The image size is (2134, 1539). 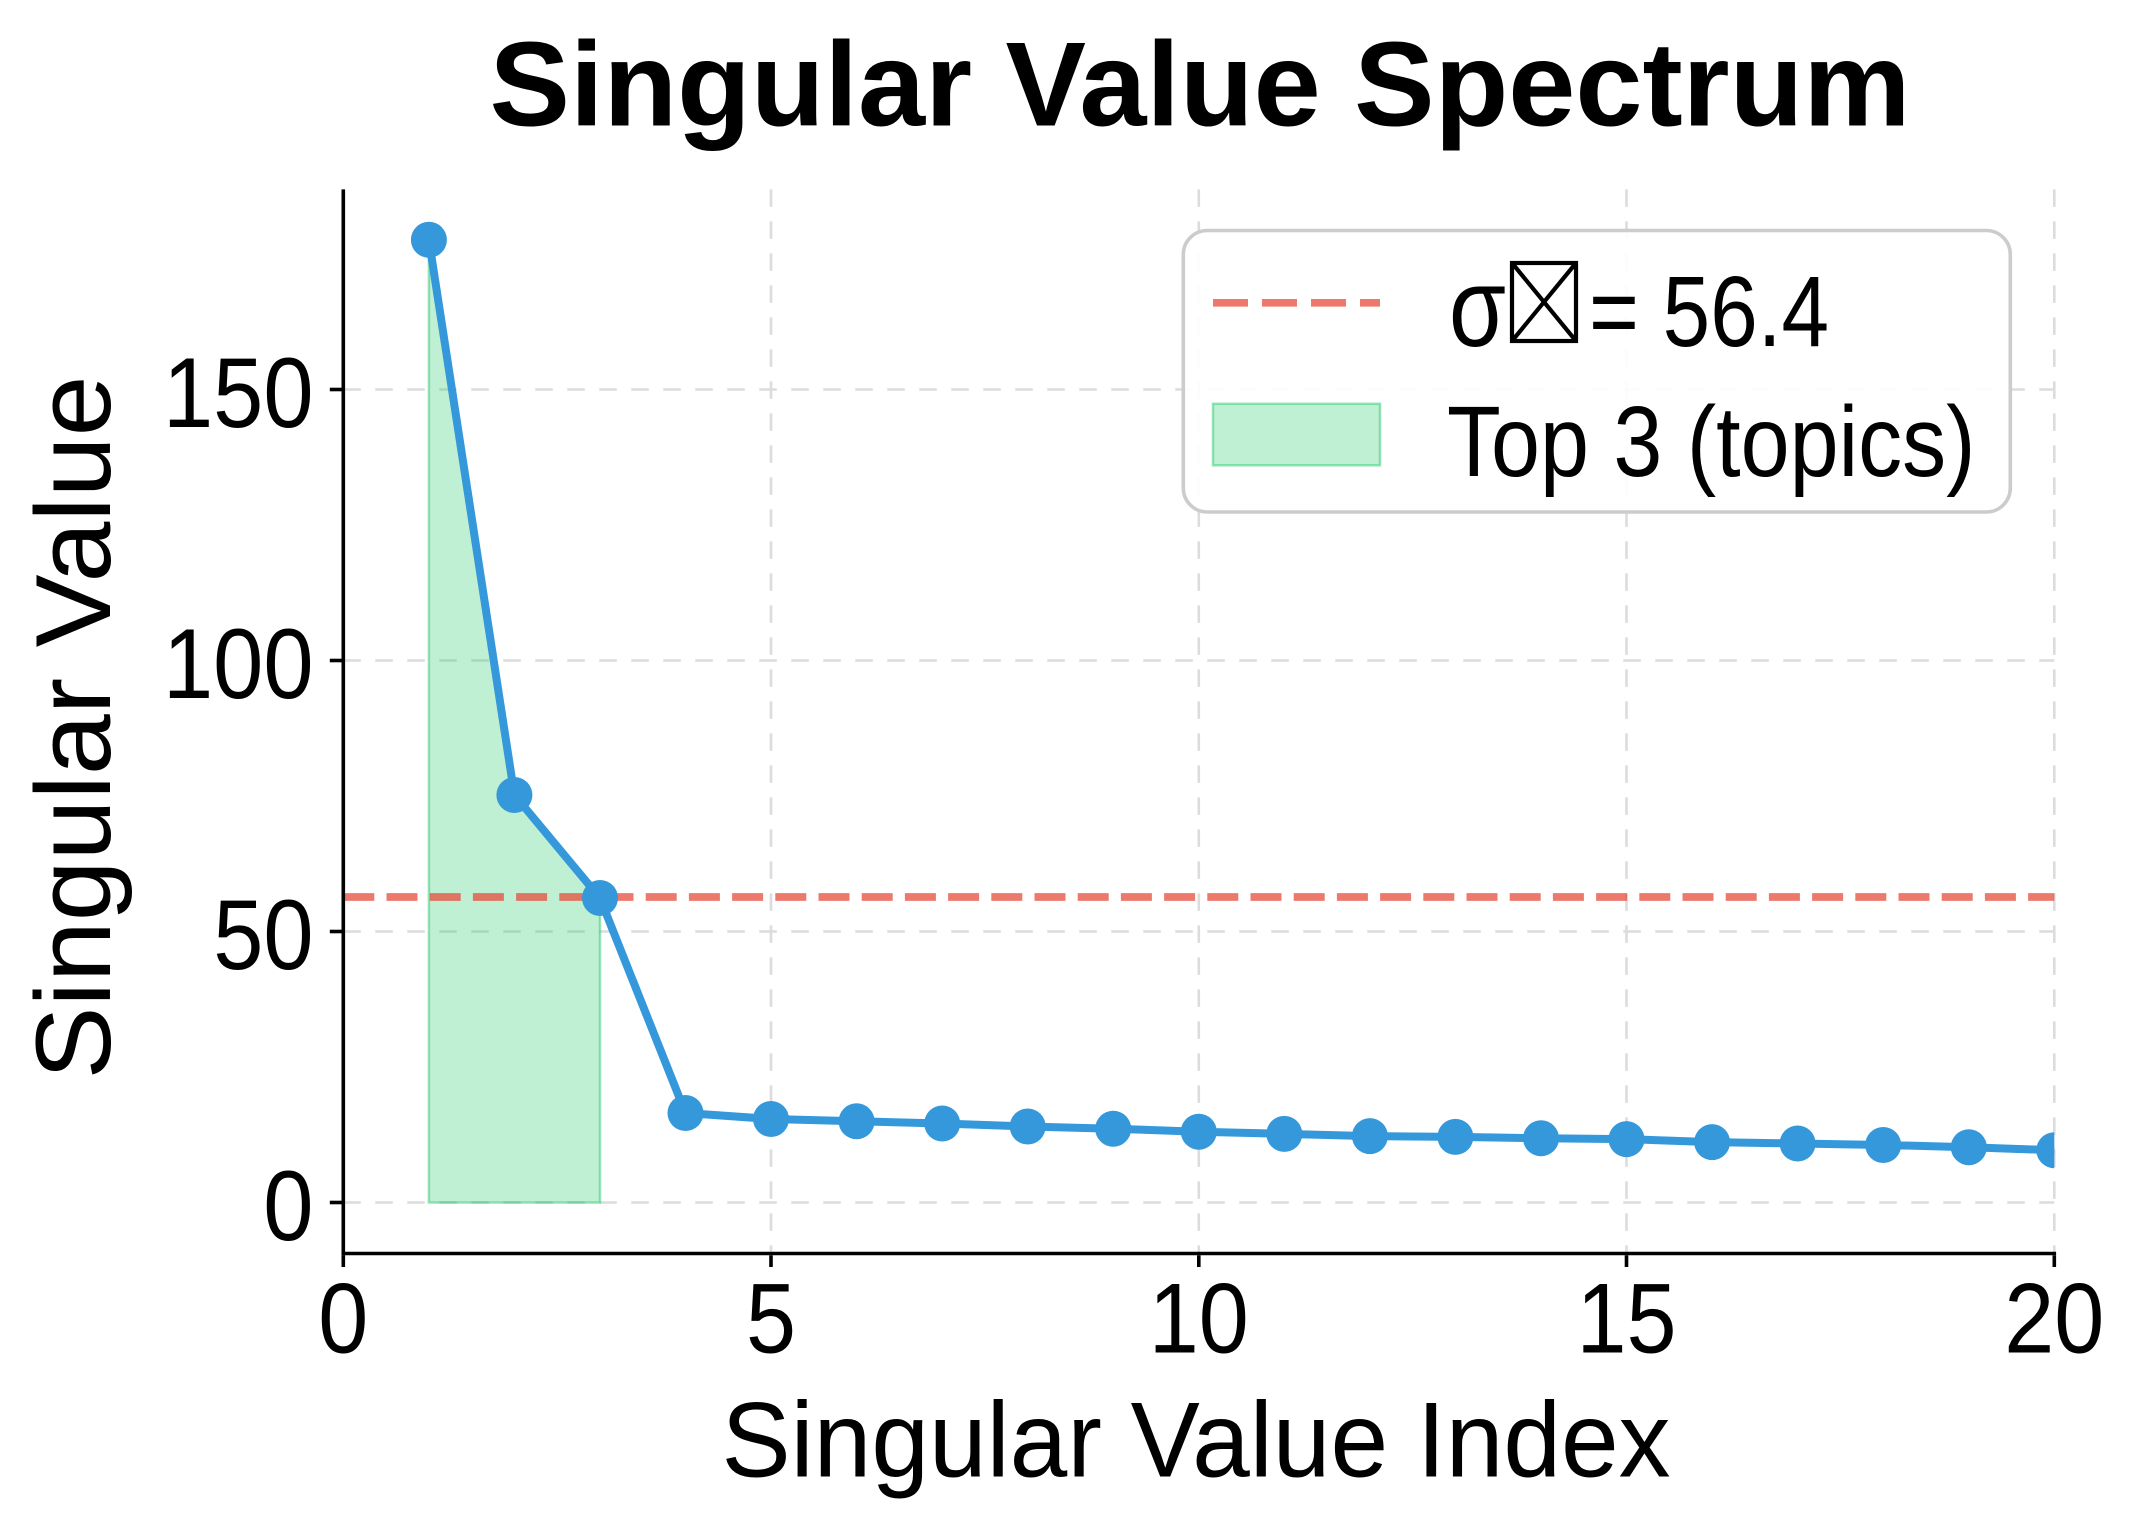 What do you see at coordinates (1711, 442) in the screenshot?
I see `svg-text: Top 3 (topics)` at bounding box center [1711, 442].